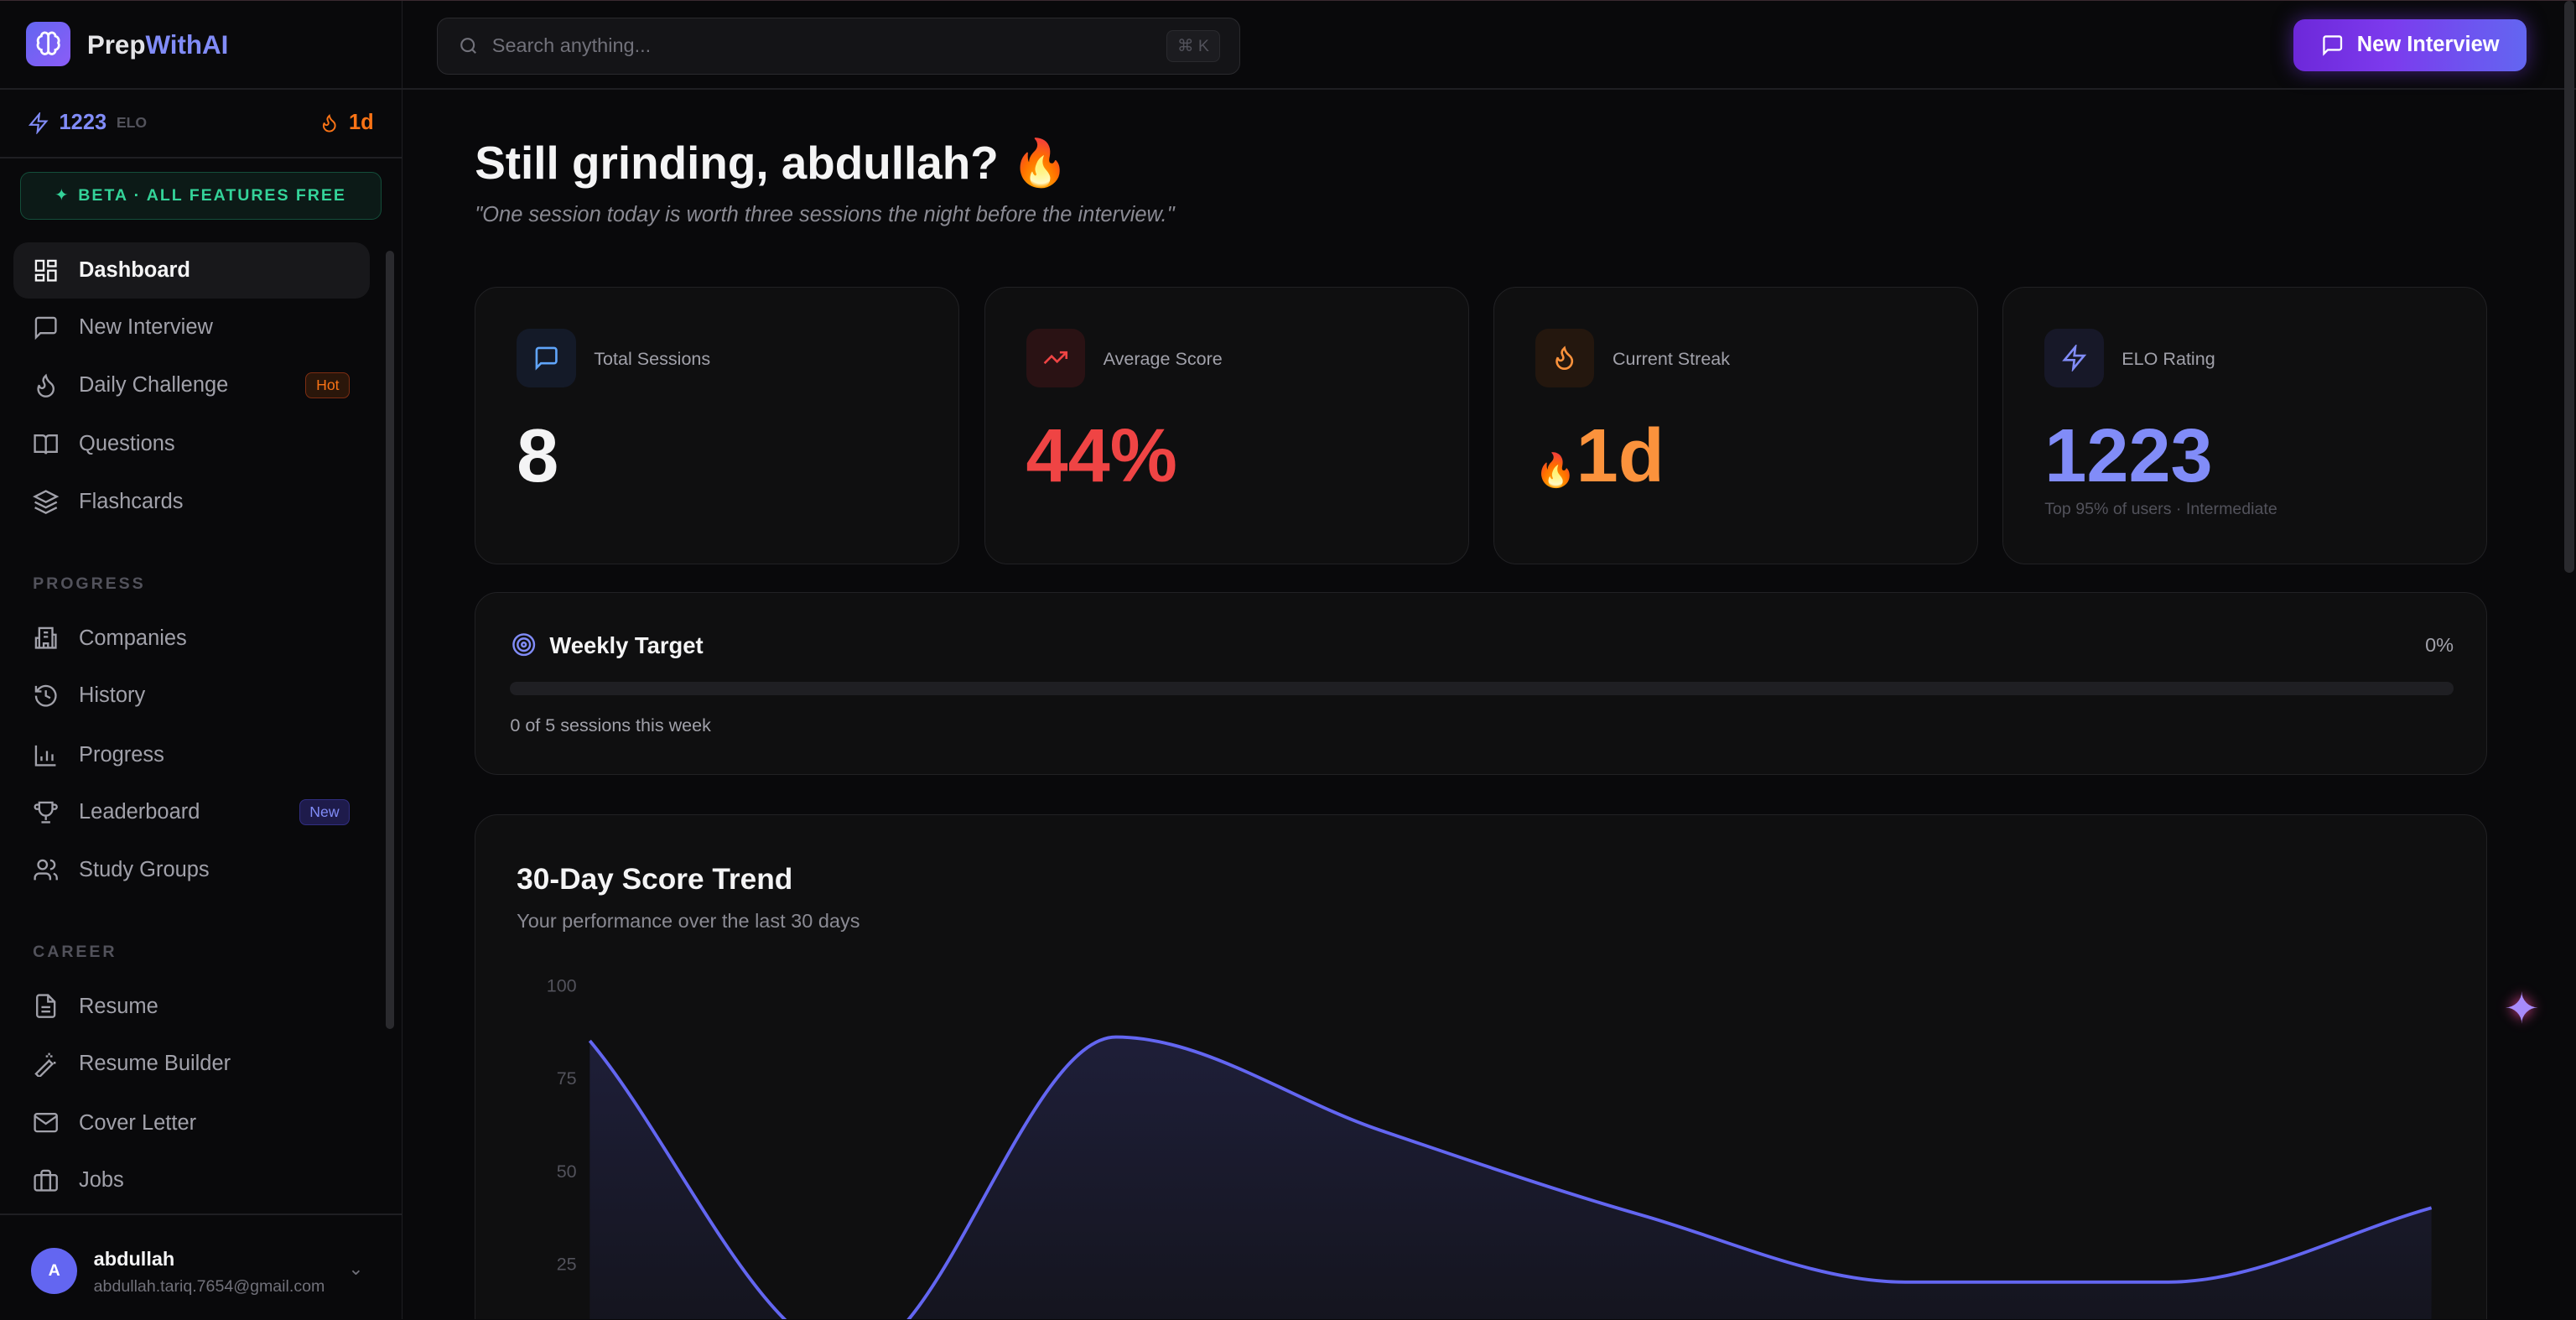  Describe the element at coordinates (1482, 688) in the screenshot. I see `weekly-progress-bar` at that location.